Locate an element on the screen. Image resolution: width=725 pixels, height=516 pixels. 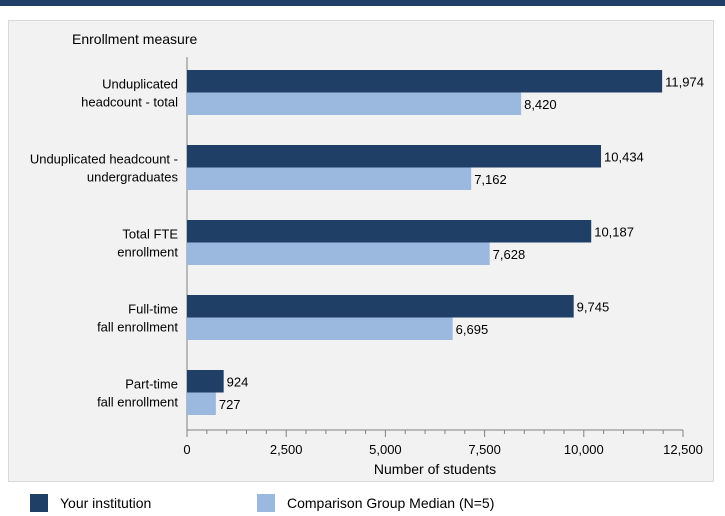
legend-label-your-institution: Your institution is located at coordinates (106, 503).